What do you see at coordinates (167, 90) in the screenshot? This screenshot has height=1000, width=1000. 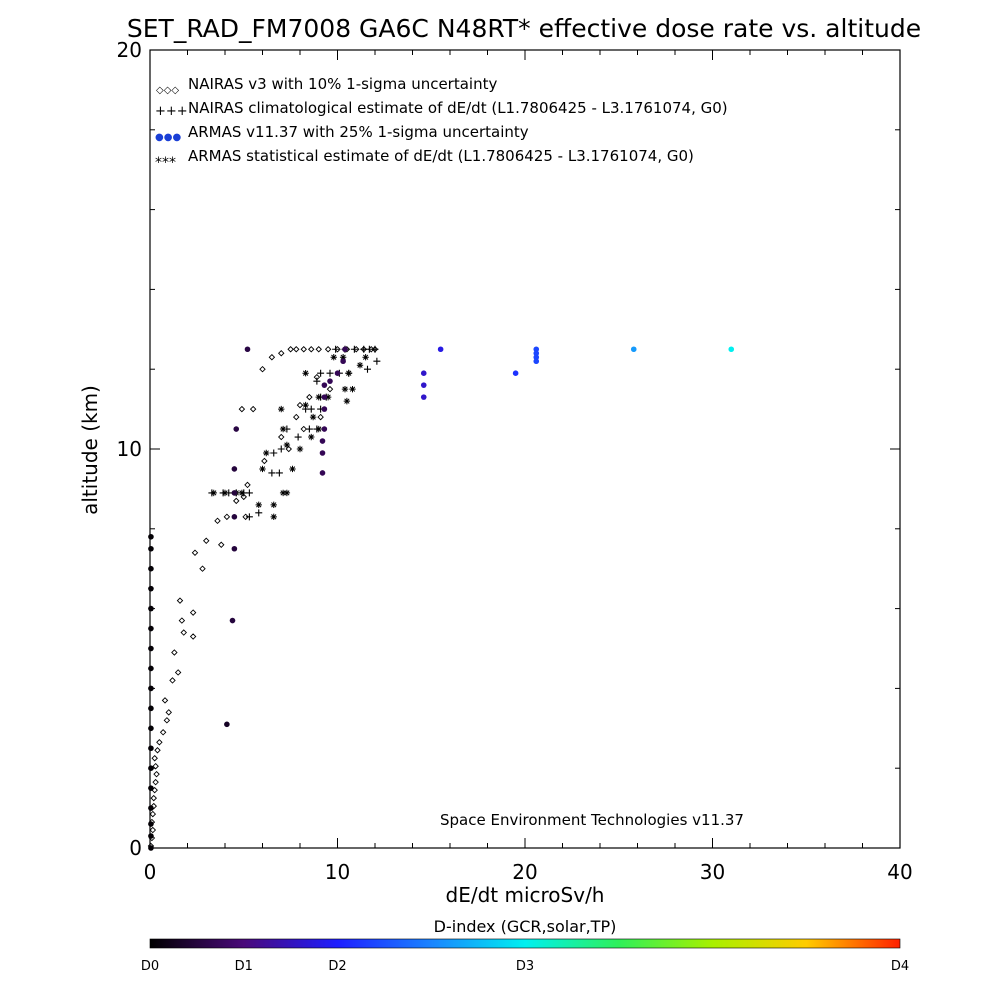 I see `legend-symbol-nairas-v3: ◇◇◇` at bounding box center [167, 90].